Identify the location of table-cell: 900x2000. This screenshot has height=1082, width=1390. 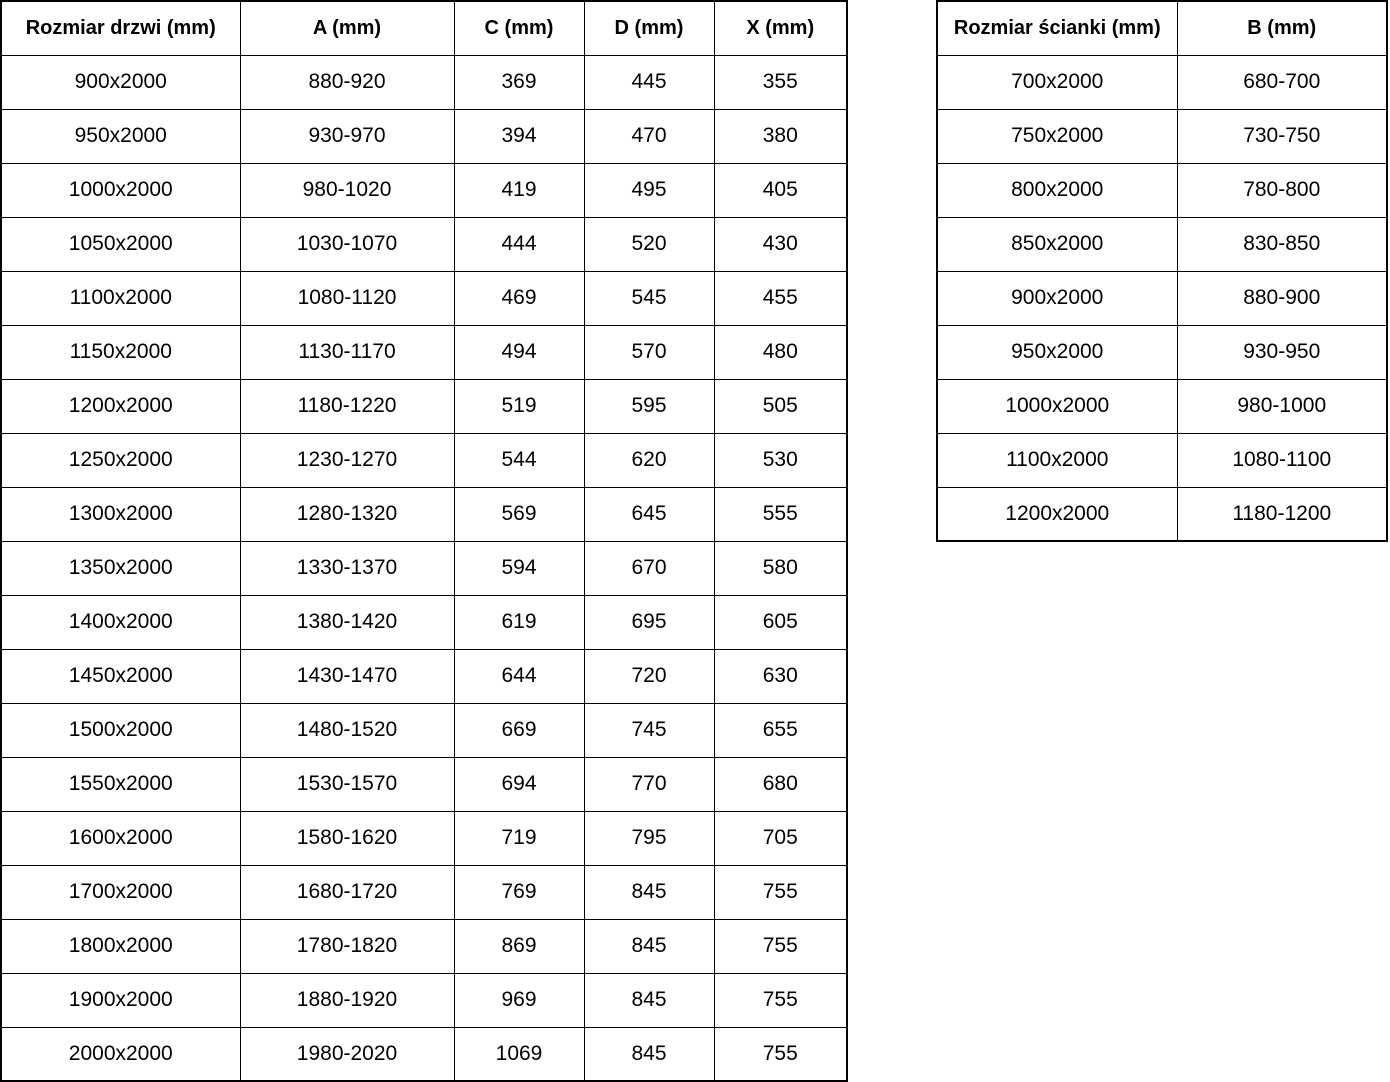
(1057, 298).